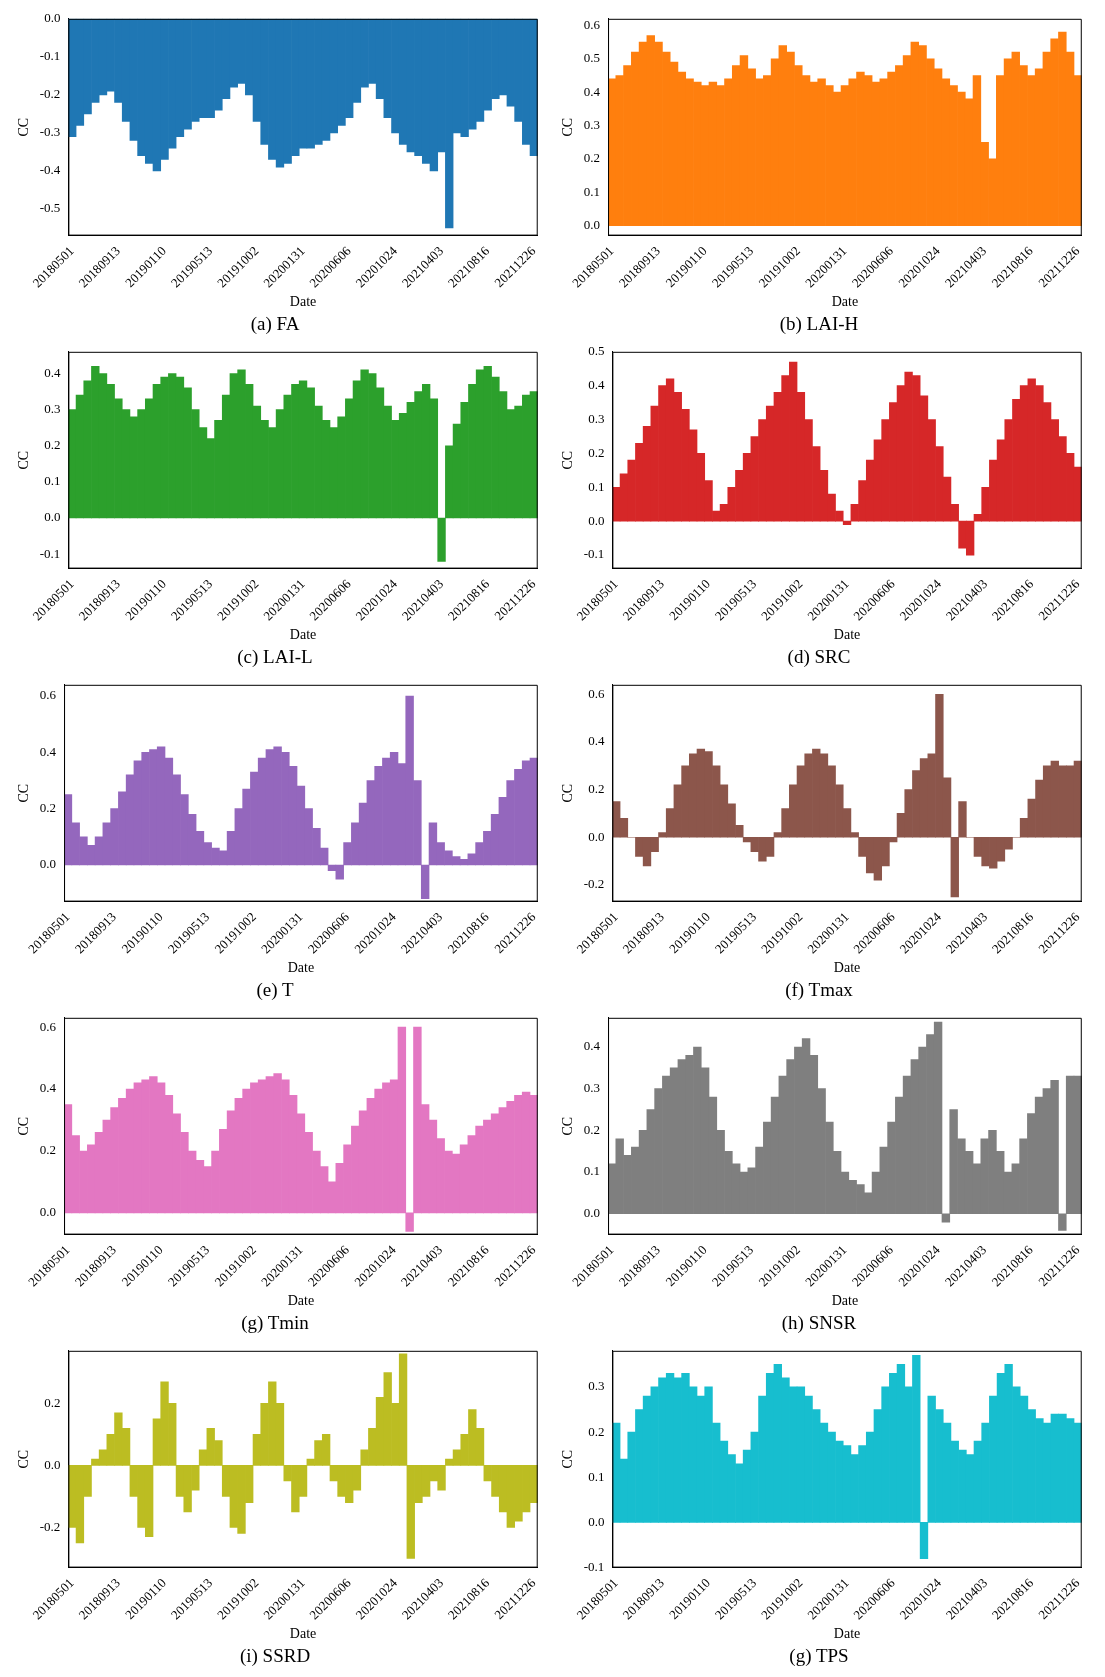 This screenshot has height=1677, width=1105. I want to click on y-tick-label: -0.3, so click(50, 132).